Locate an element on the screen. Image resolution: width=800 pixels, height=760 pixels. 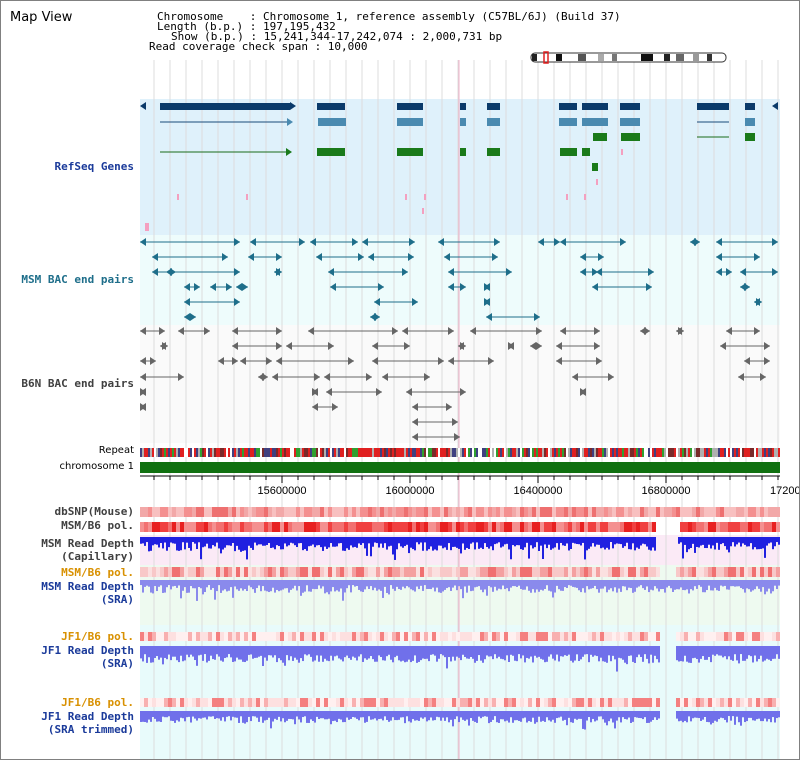
b6n-bac-pairs-track is located at coordinates (455, 384).